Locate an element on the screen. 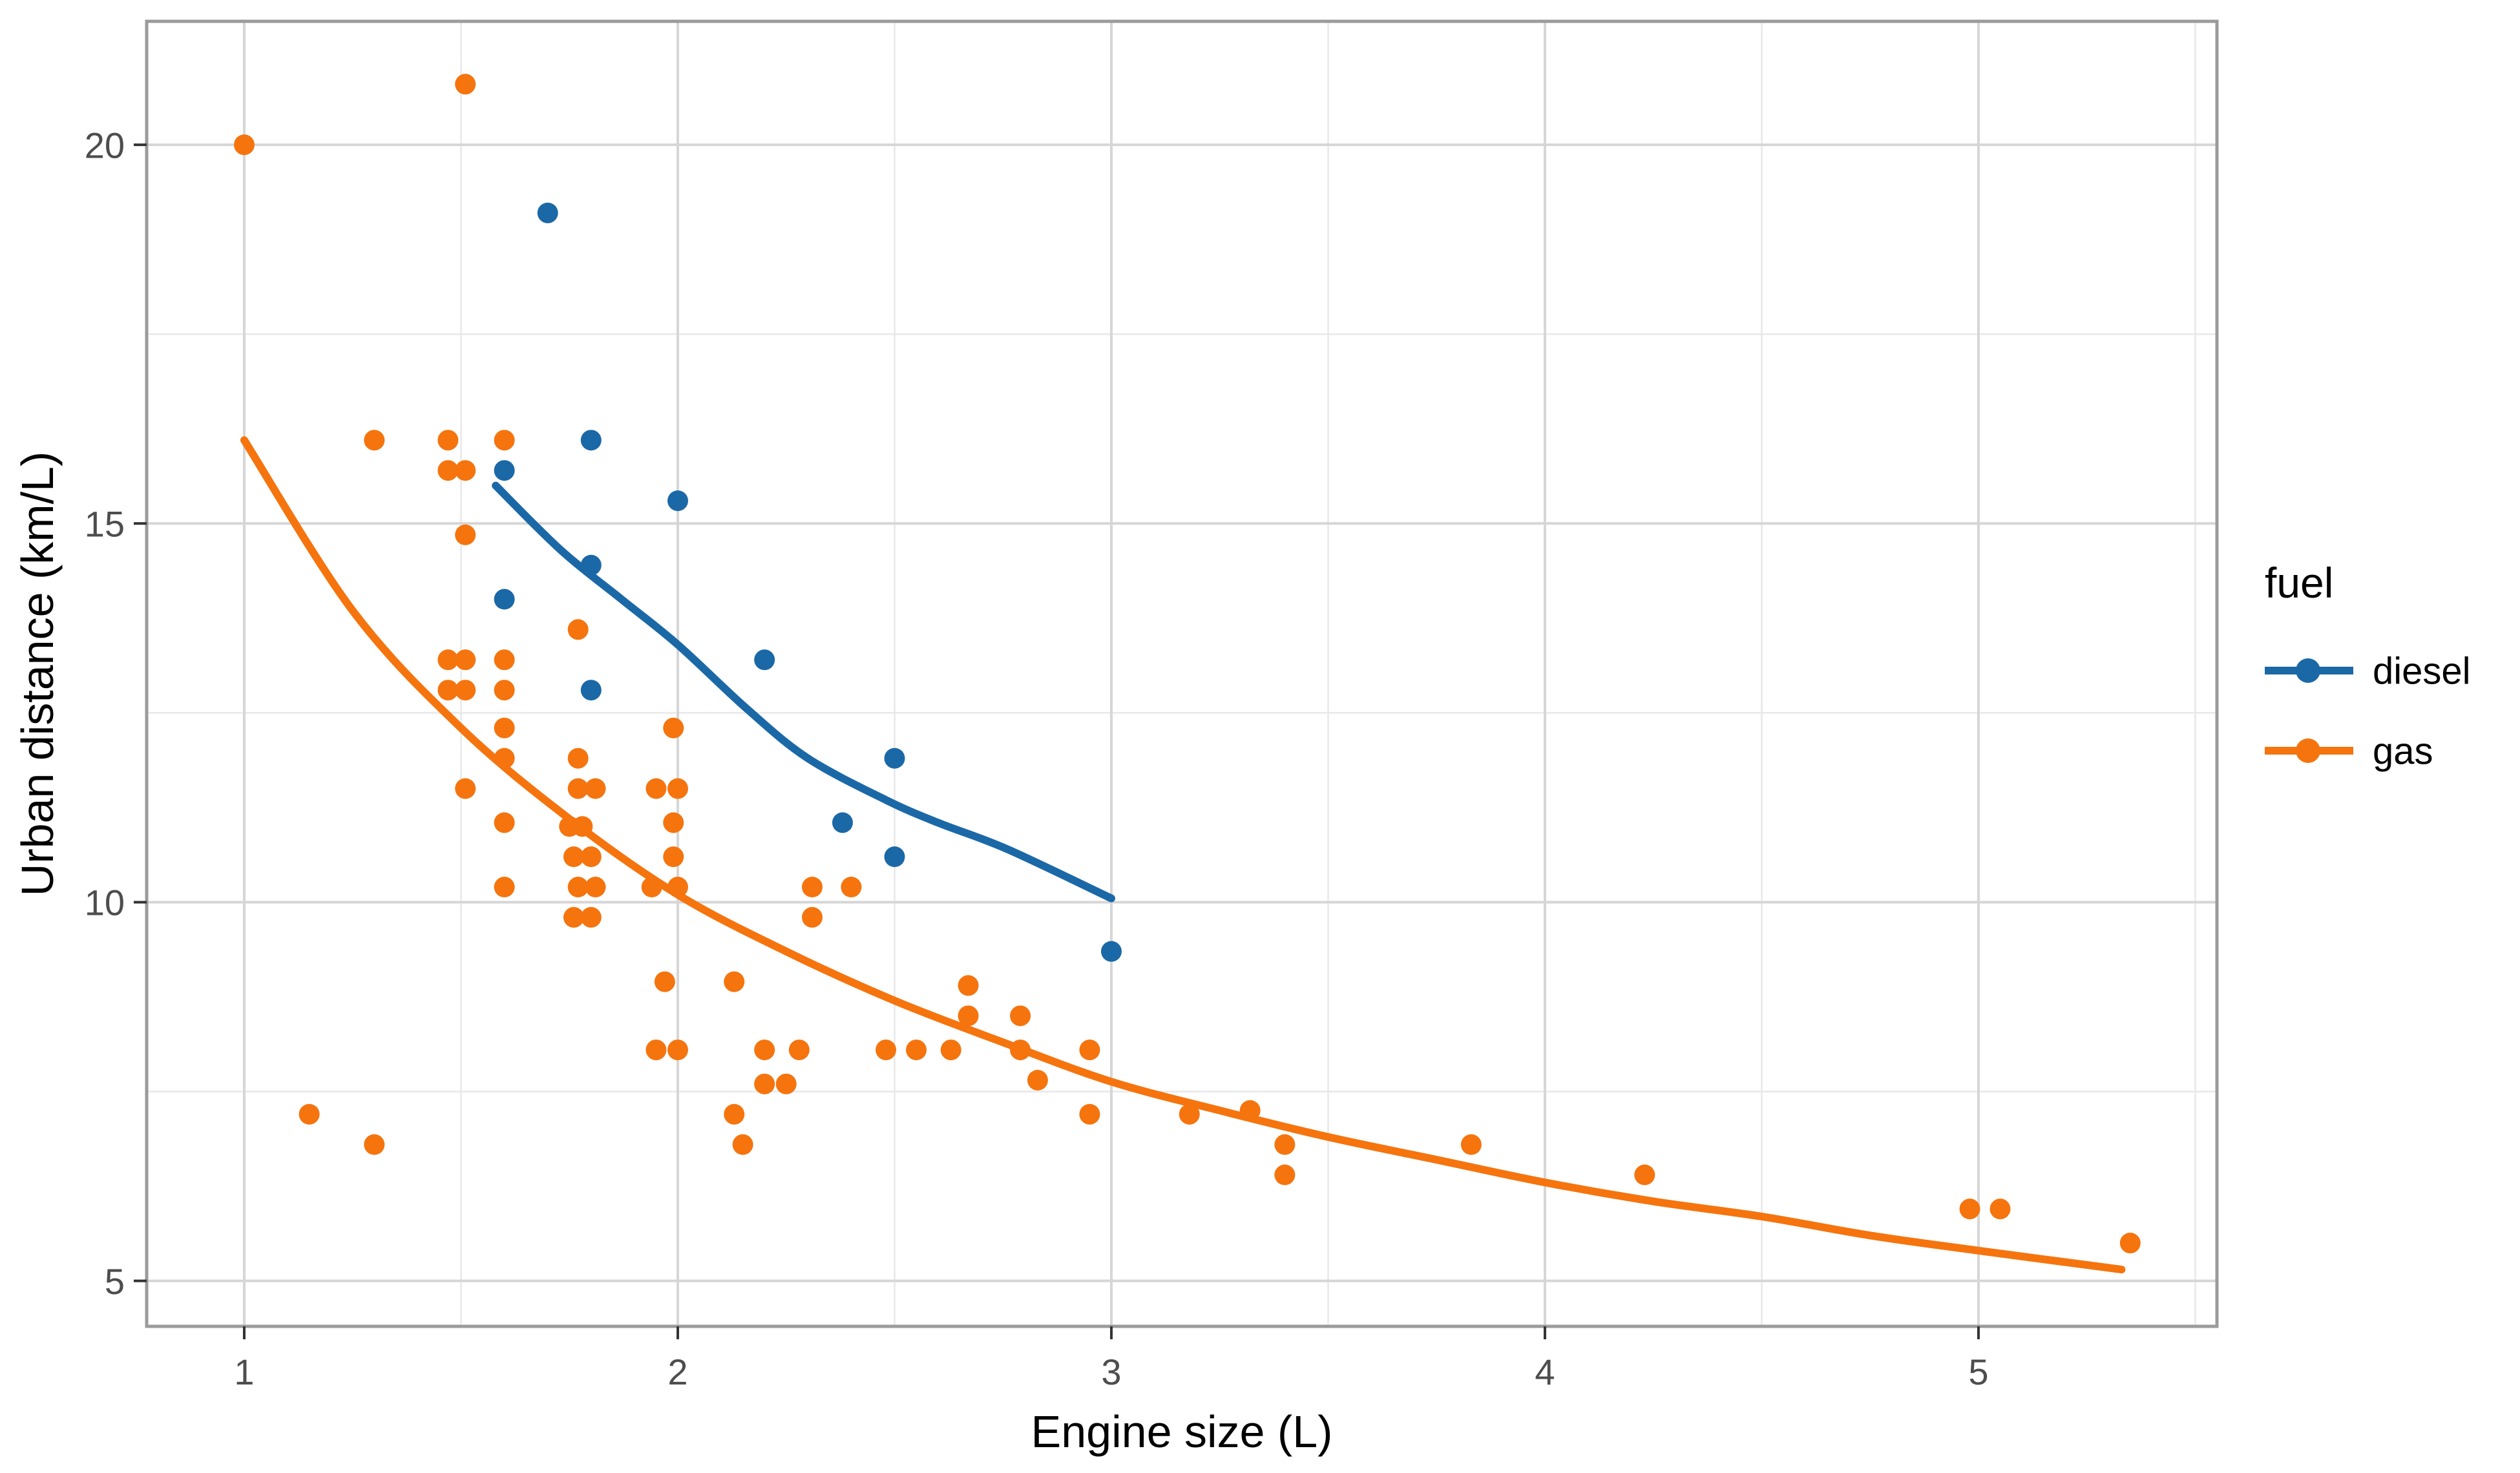  legend-title: fuel is located at coordinates (2299, 583).